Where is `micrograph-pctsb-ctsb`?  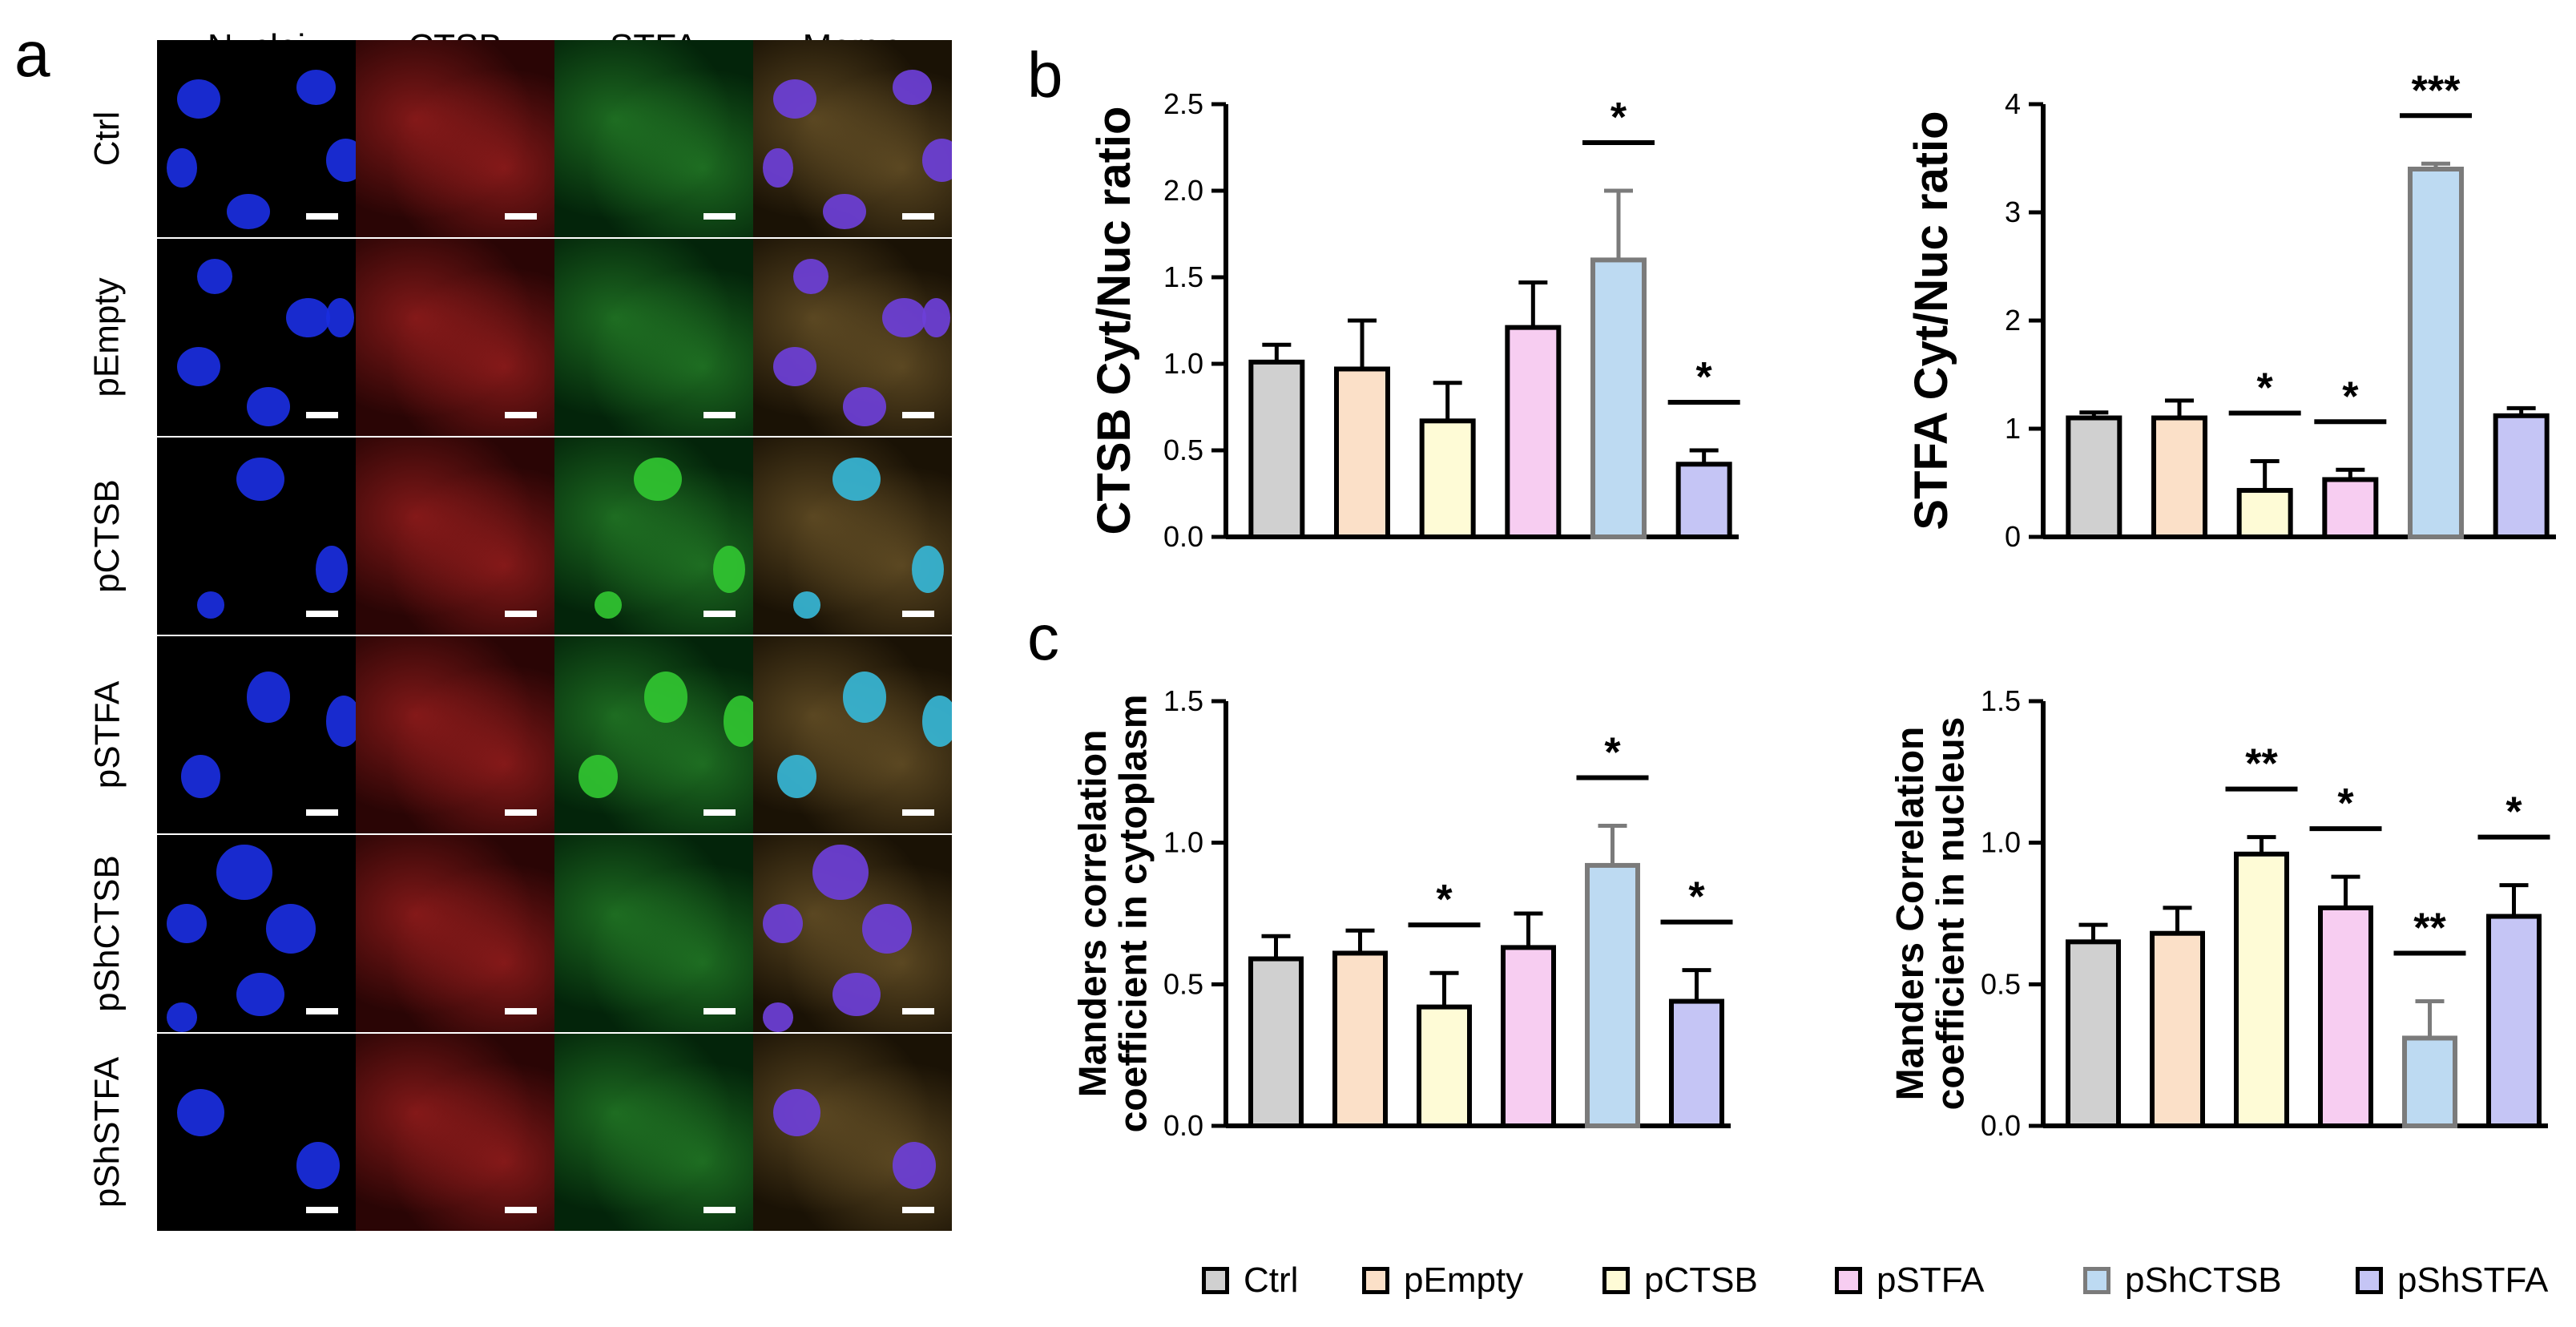
micrograph-pctsb-ctsb is located at coordinates (455, 536).